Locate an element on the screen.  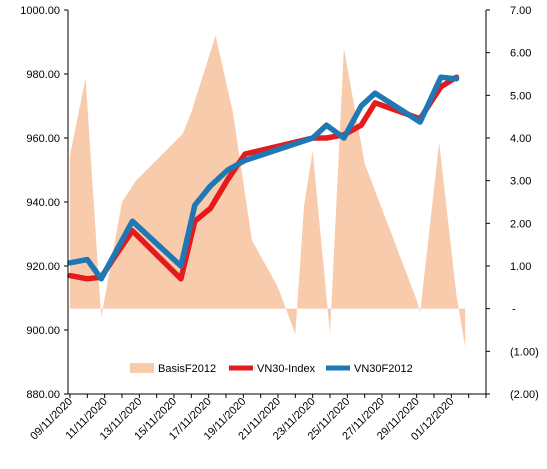
left-tick-label: 920.00 is located at coordinates (43, 267).